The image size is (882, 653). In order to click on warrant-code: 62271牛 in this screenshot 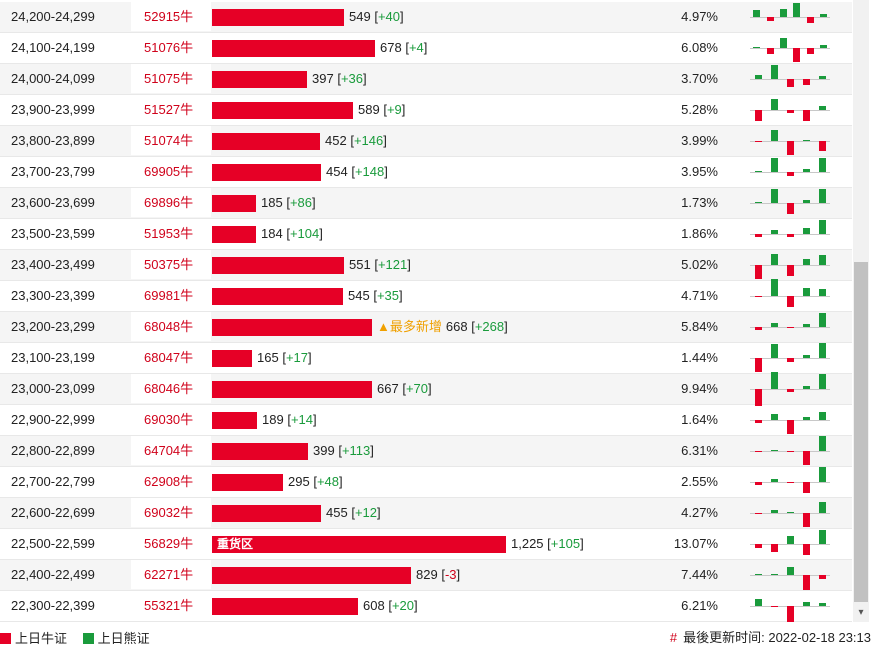, I will do `click(169, 574)`.